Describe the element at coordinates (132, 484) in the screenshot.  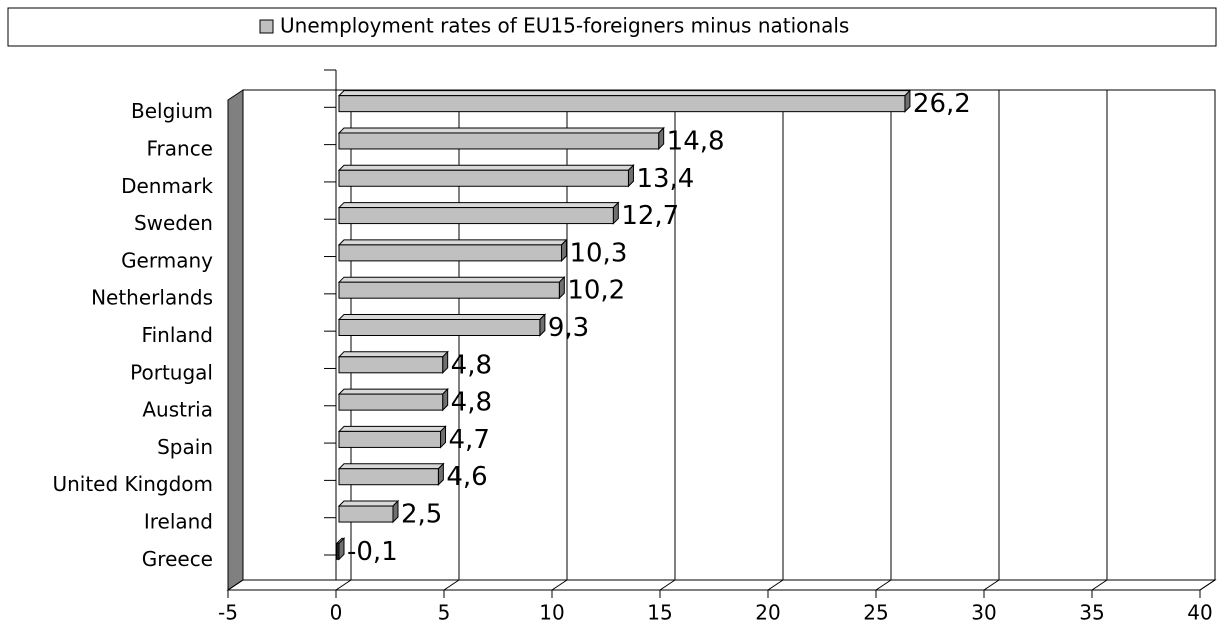
I see `y-tick-label: United Kingdom` at that location.